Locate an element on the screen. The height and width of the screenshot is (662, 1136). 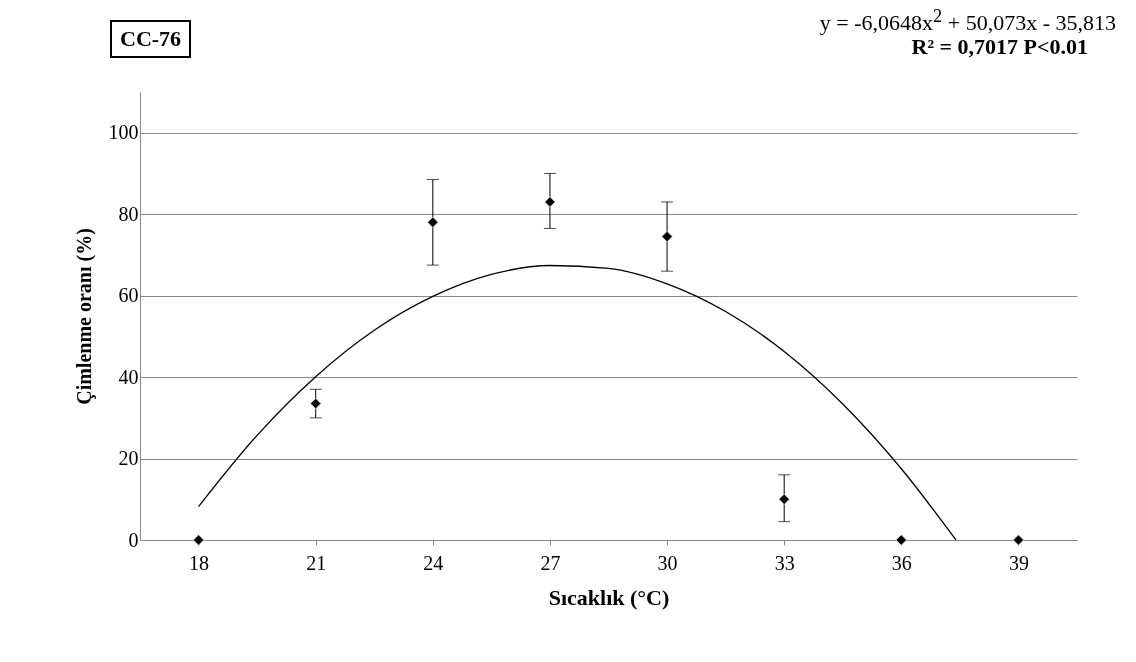
y-tick-label: 80 is located at coordinates (128, 213).